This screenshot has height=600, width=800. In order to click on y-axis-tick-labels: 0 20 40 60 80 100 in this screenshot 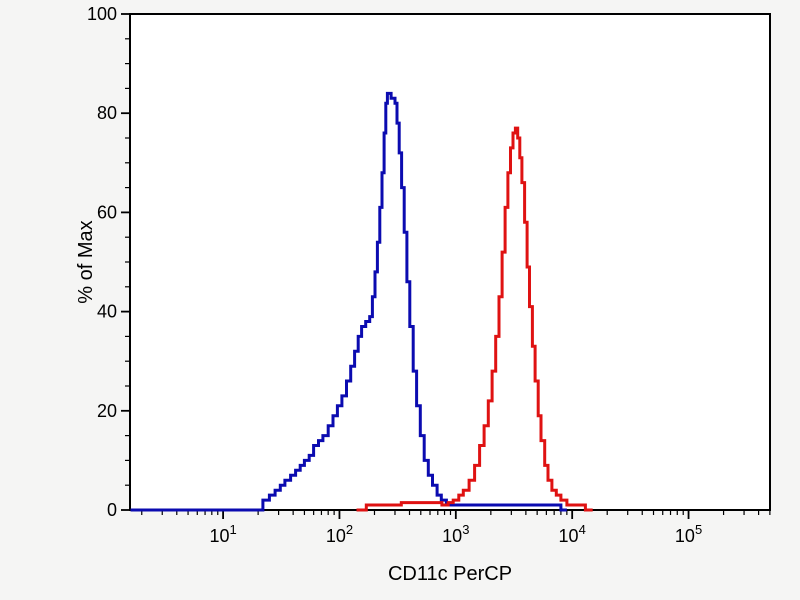, I will do `click(102, 262)`.